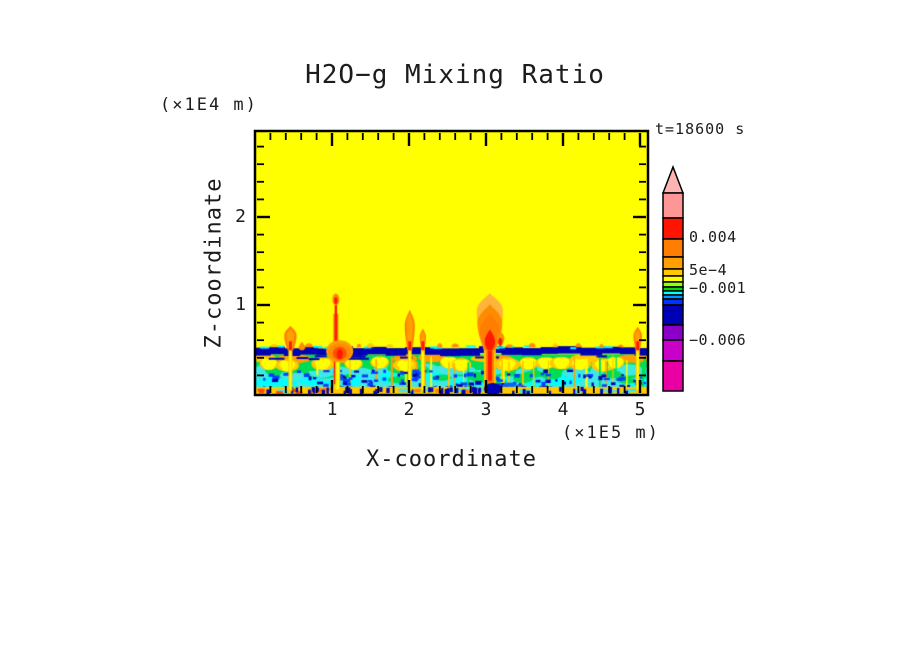 The image size is (904, 654). Describe the element at coordinates (409, 409) in the screenshot. I see `x-tick-label-2: 2` at that location.